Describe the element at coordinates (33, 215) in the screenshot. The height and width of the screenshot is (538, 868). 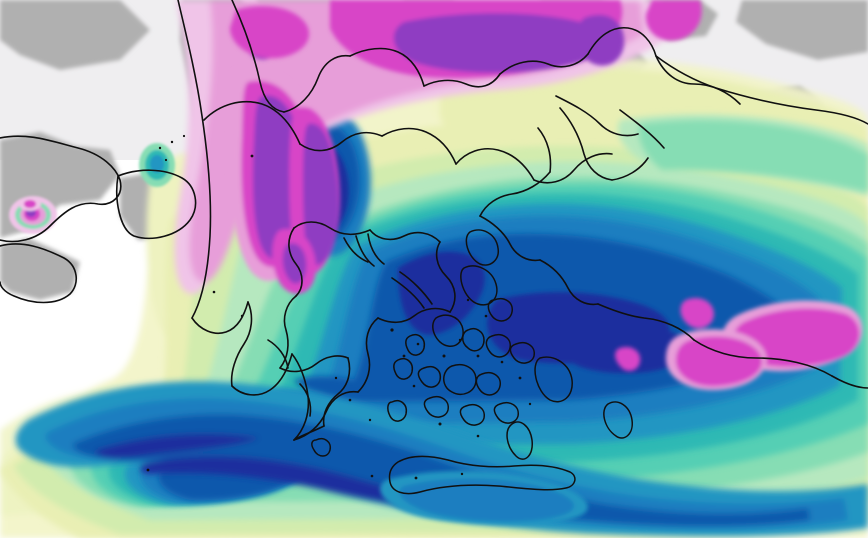
I see `snow-spot-southern-italy` at that location.